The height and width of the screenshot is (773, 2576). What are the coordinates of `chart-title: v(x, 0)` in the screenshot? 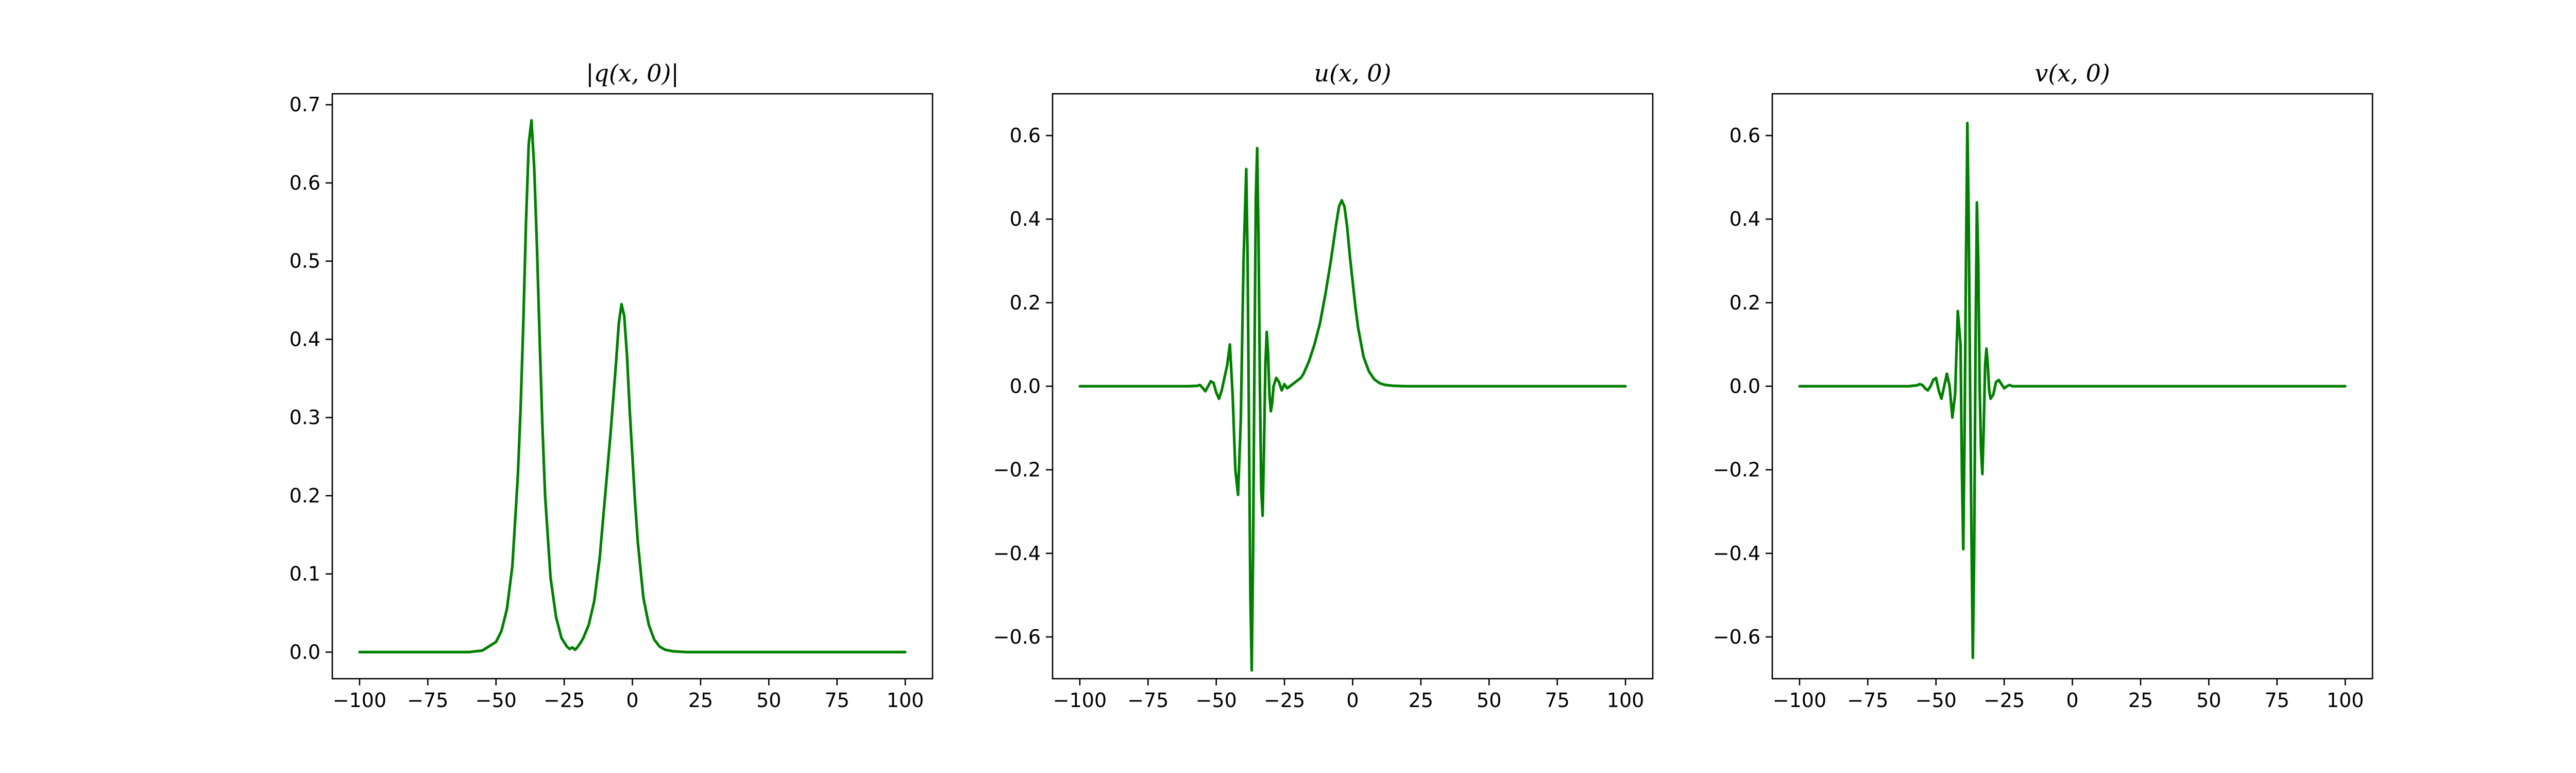 It's located at (2072, 73).